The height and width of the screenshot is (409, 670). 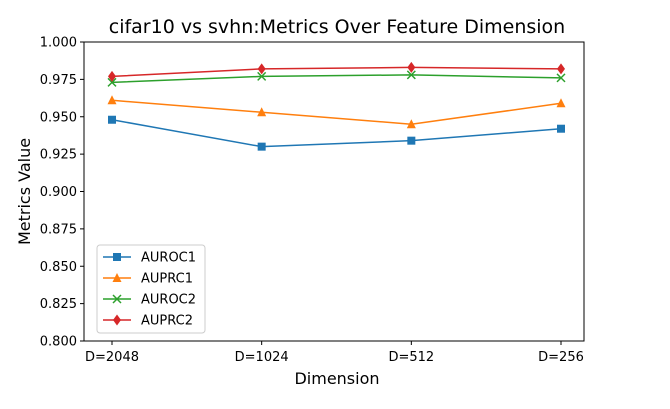 What do you see at coordinates (58, 229) in the screenshot?
I see `y-tick-label: 0.875` at bounding box center [58, 229].